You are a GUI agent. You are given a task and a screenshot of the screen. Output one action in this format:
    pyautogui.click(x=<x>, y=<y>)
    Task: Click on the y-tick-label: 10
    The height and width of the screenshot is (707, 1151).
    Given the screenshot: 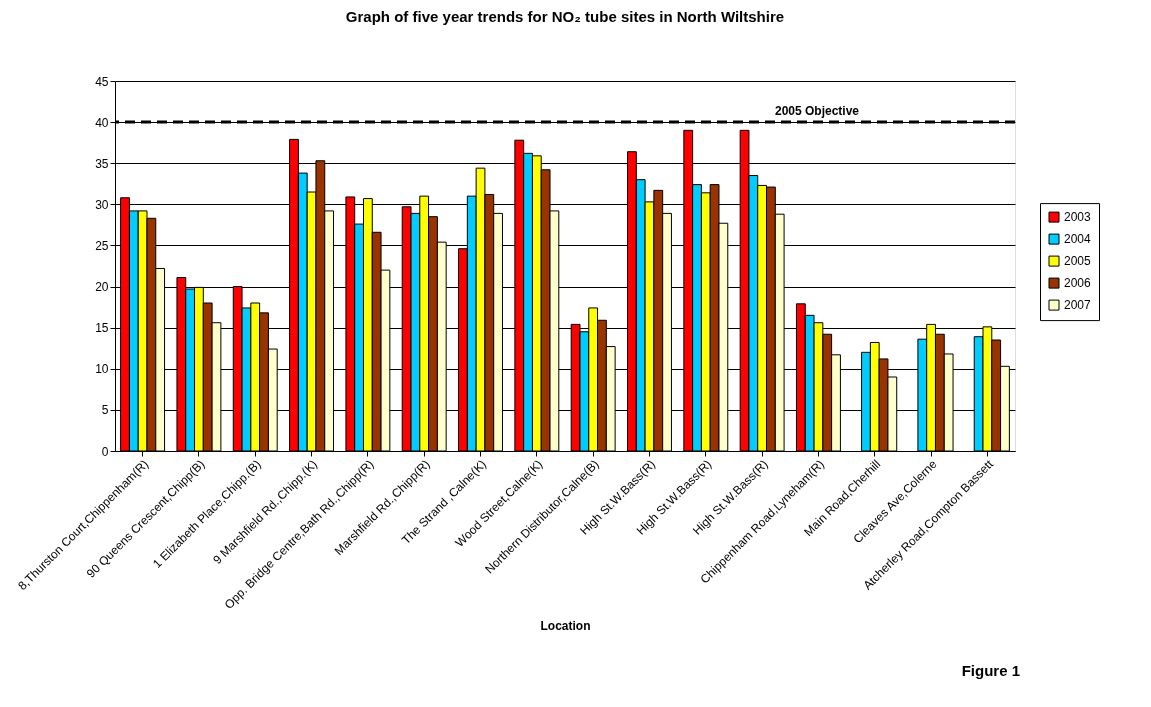 What is the action you would take?
    pyautogui.click(x=102, y=369)
    